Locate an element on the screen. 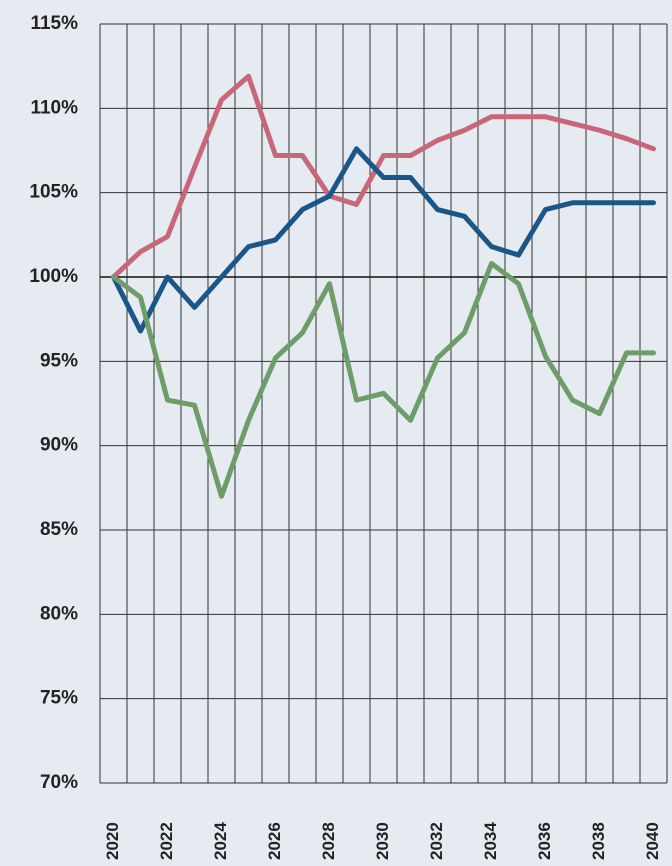 Image resolution: width=672 pixels, height=866 pixels. y-tick-label: 80% is located at coordinates (59, 613).